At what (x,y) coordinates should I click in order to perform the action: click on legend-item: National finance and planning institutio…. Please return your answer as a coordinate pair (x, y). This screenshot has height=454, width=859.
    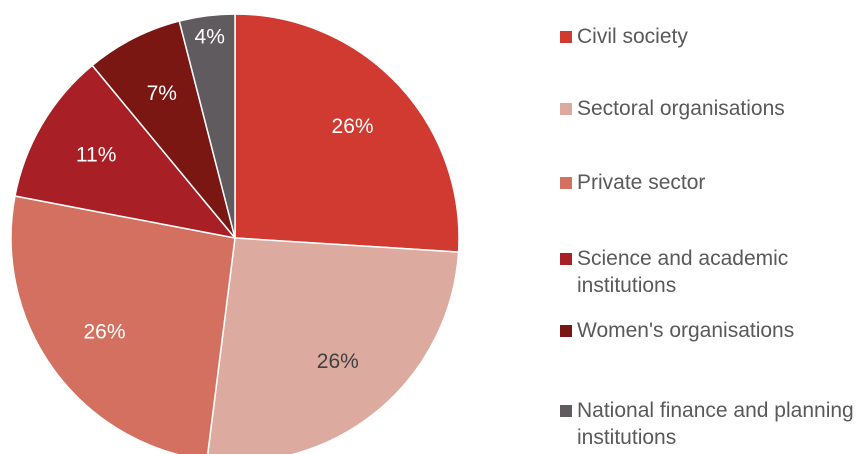
    Looking at the image, I should click on (709, 424).